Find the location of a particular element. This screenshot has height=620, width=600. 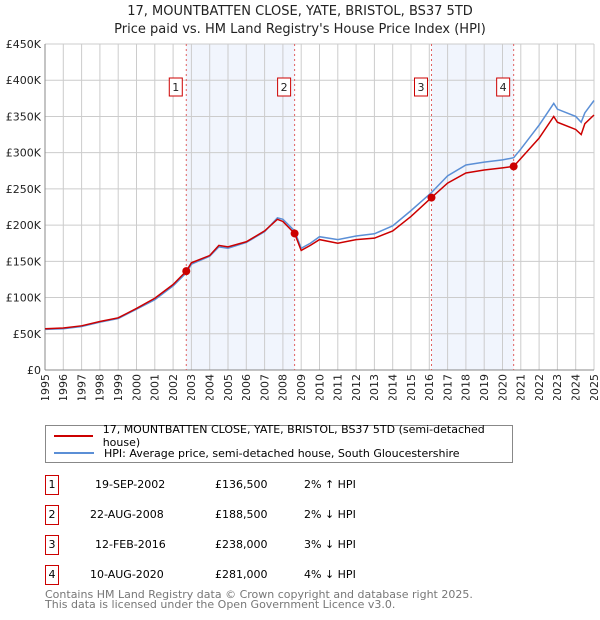

y-tick-label: £150K is located at coordinates (24, 261).